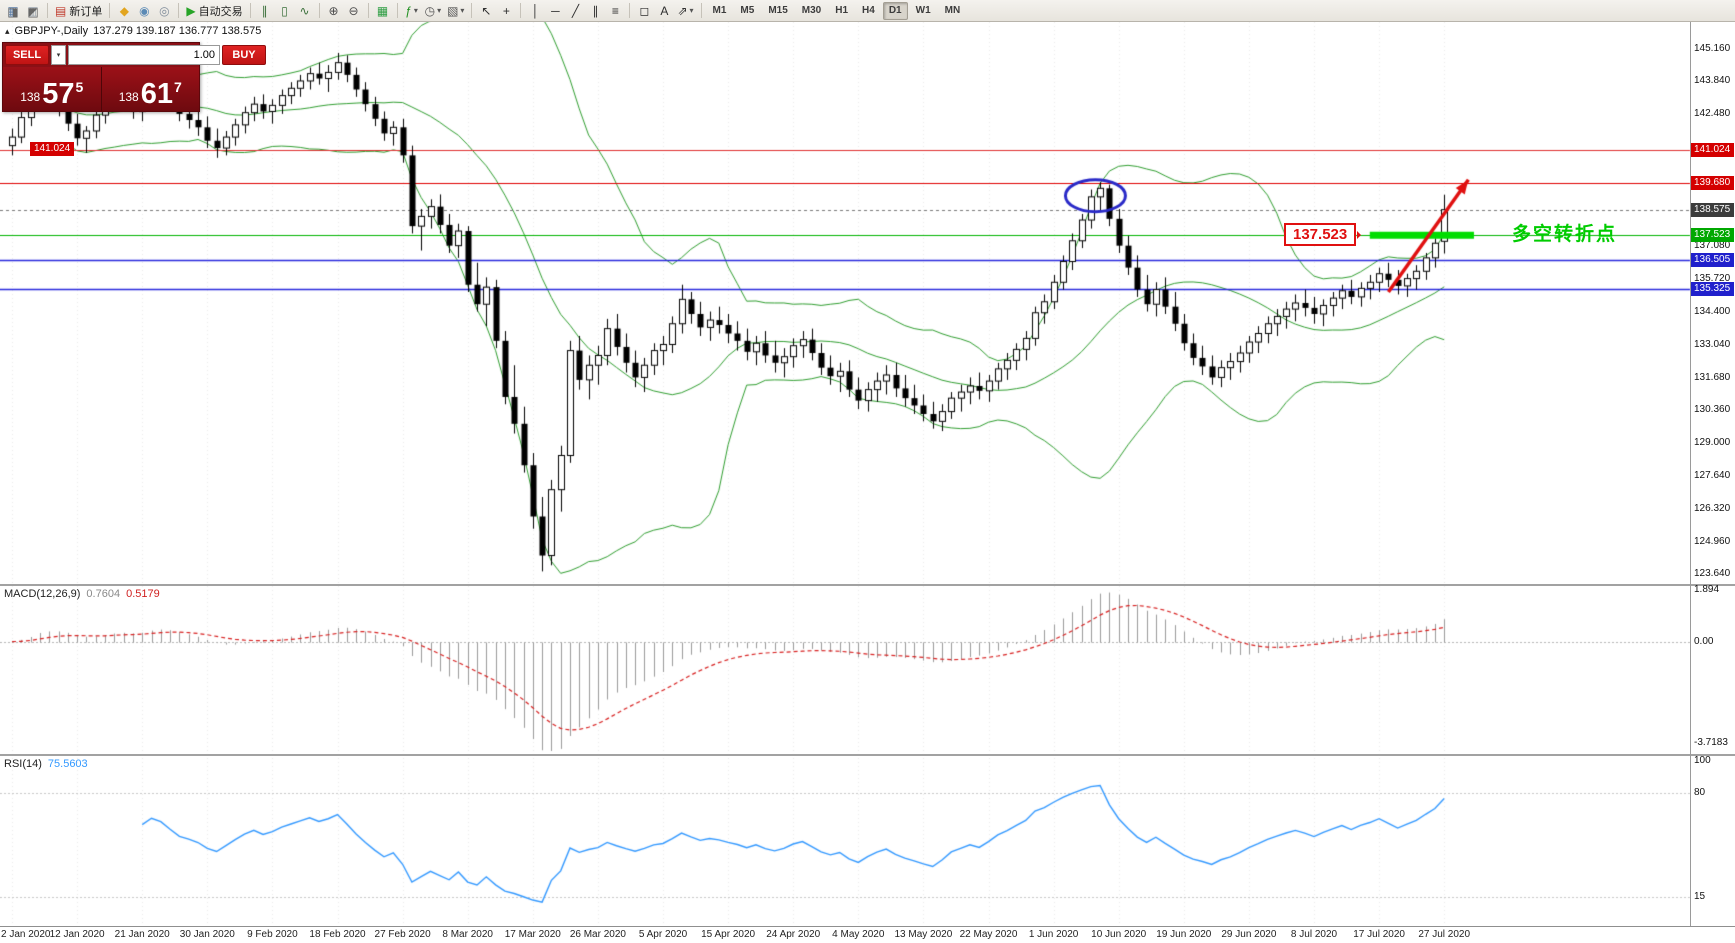 The height and width of the screenshot is (943, 1735). I want to click on date-axis-label: 5 Apr 2020, so click(663, 934).